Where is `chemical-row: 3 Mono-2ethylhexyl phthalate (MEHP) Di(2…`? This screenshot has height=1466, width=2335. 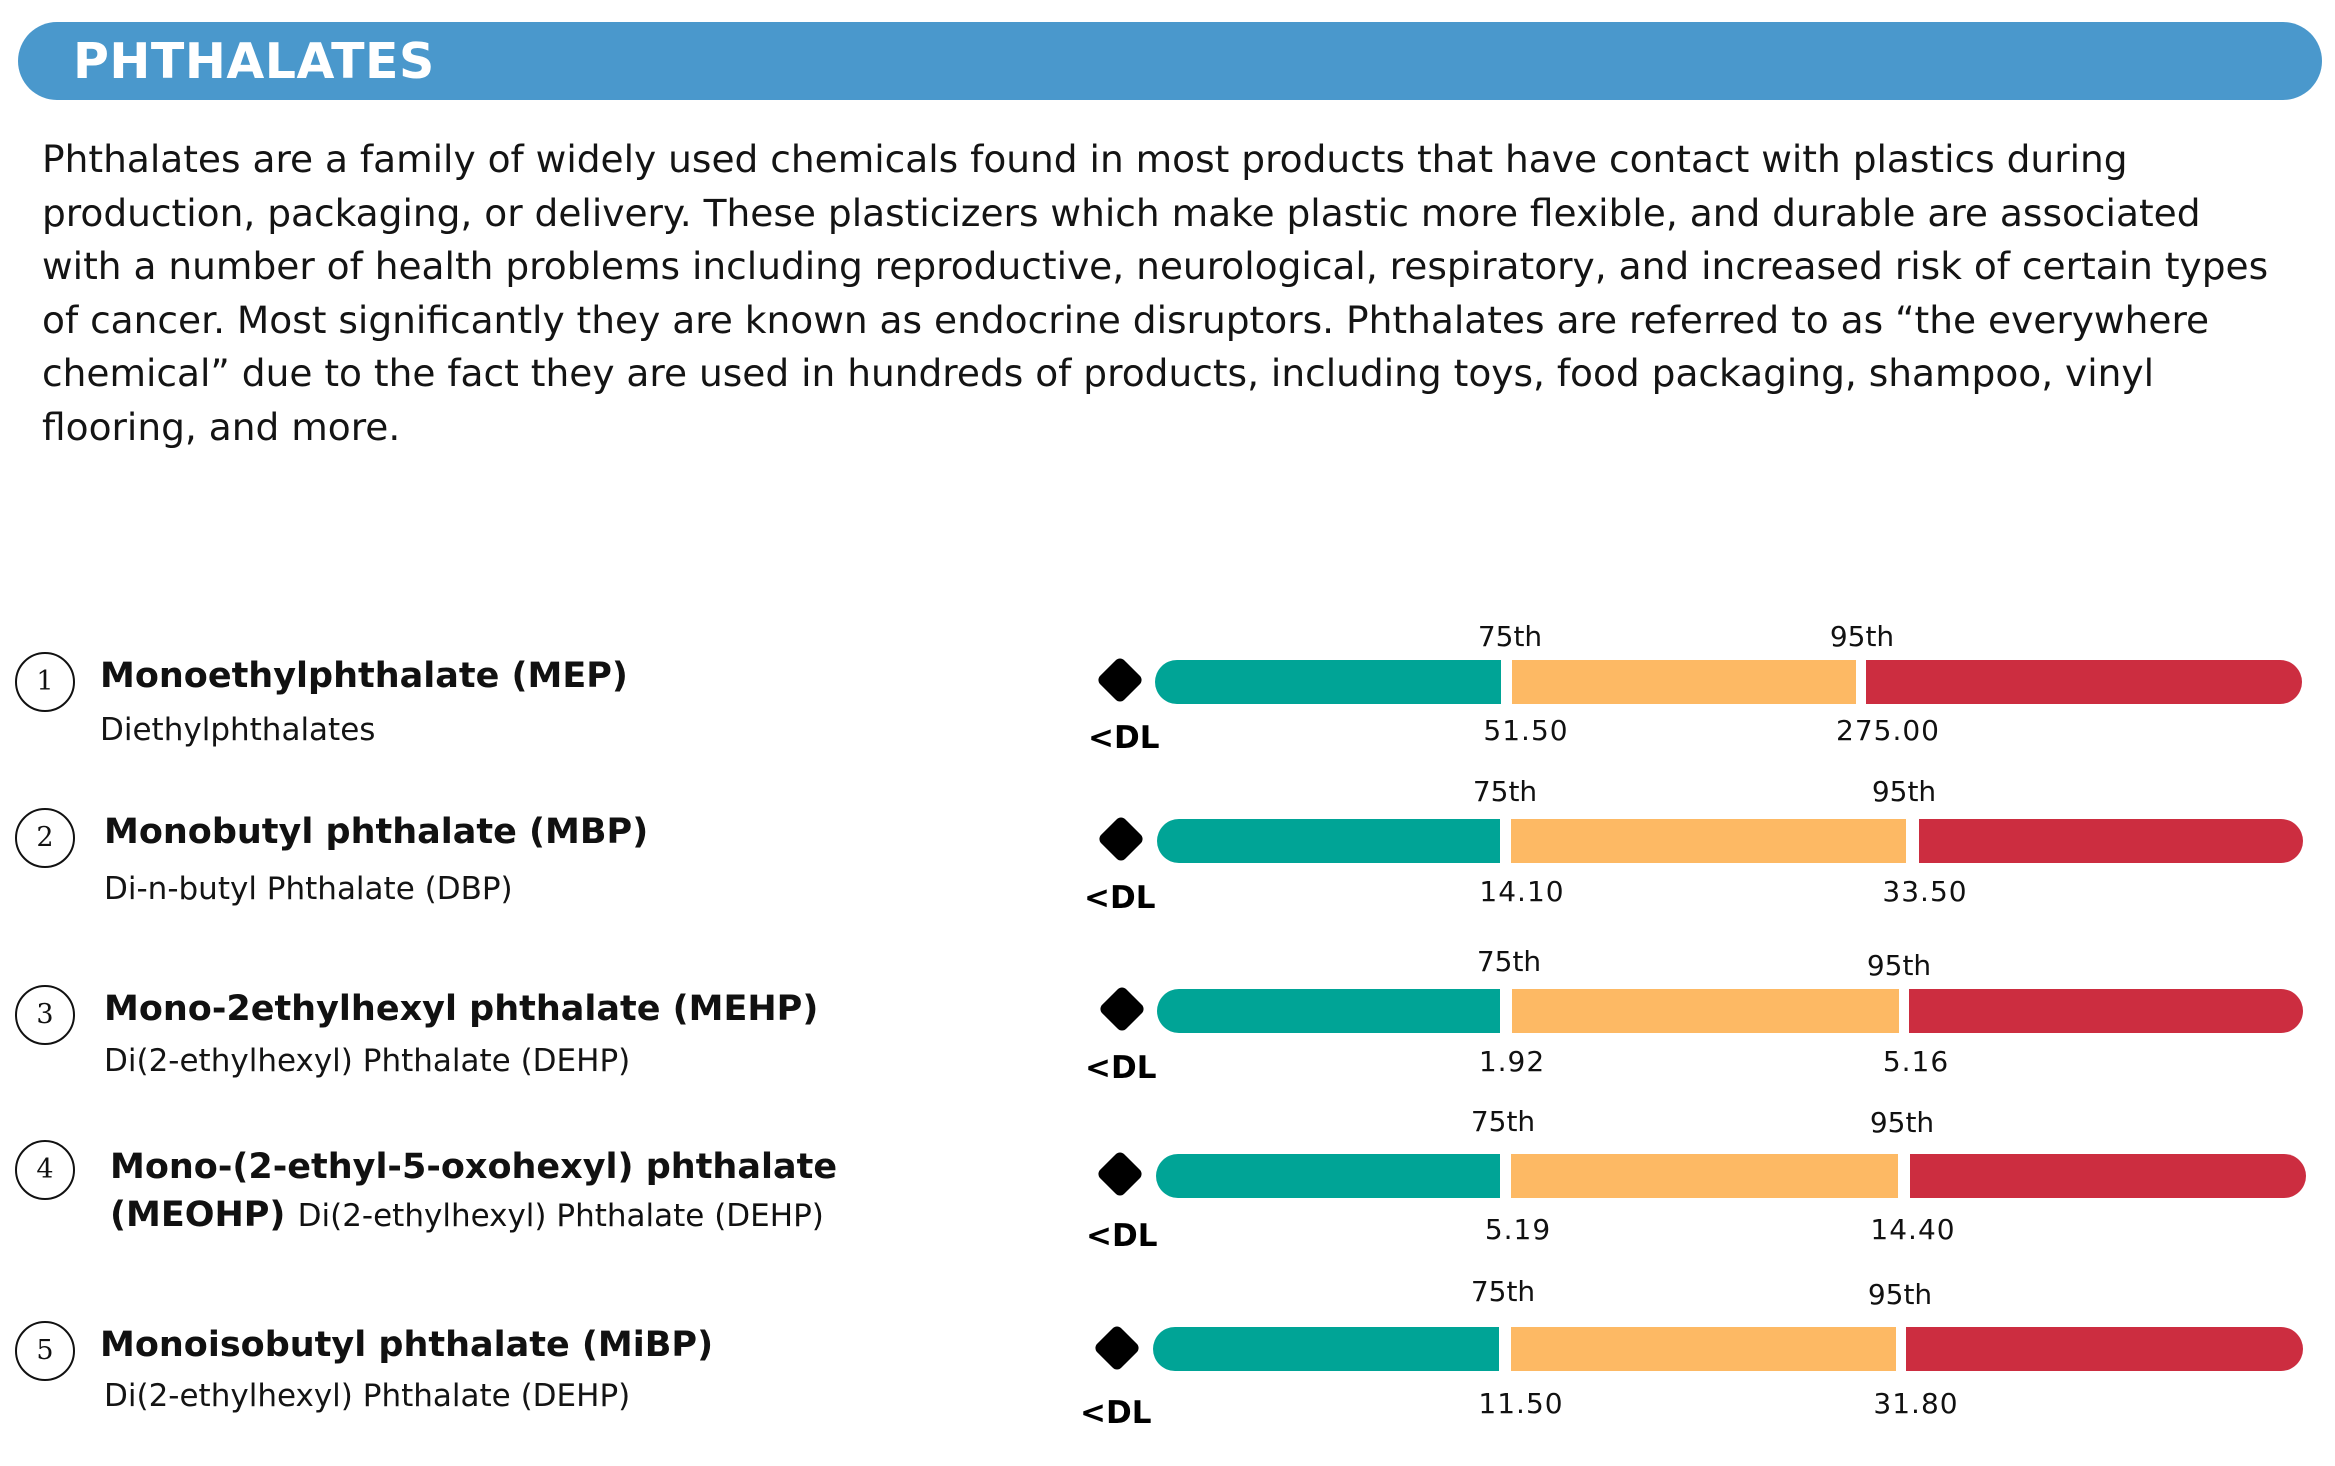 chemical-row: 3 Mono-2ethylhexyl phthalate (MEHP) Di(2… is located at coordinates (1167, 1025).